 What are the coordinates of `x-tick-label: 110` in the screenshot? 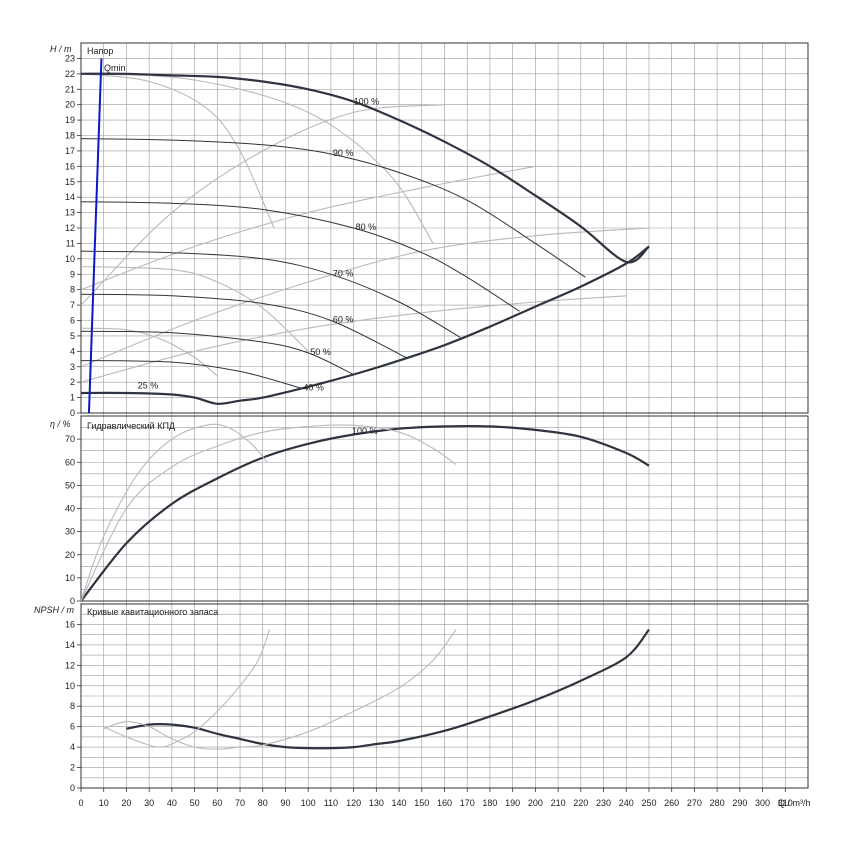 It's located at (331, 803).